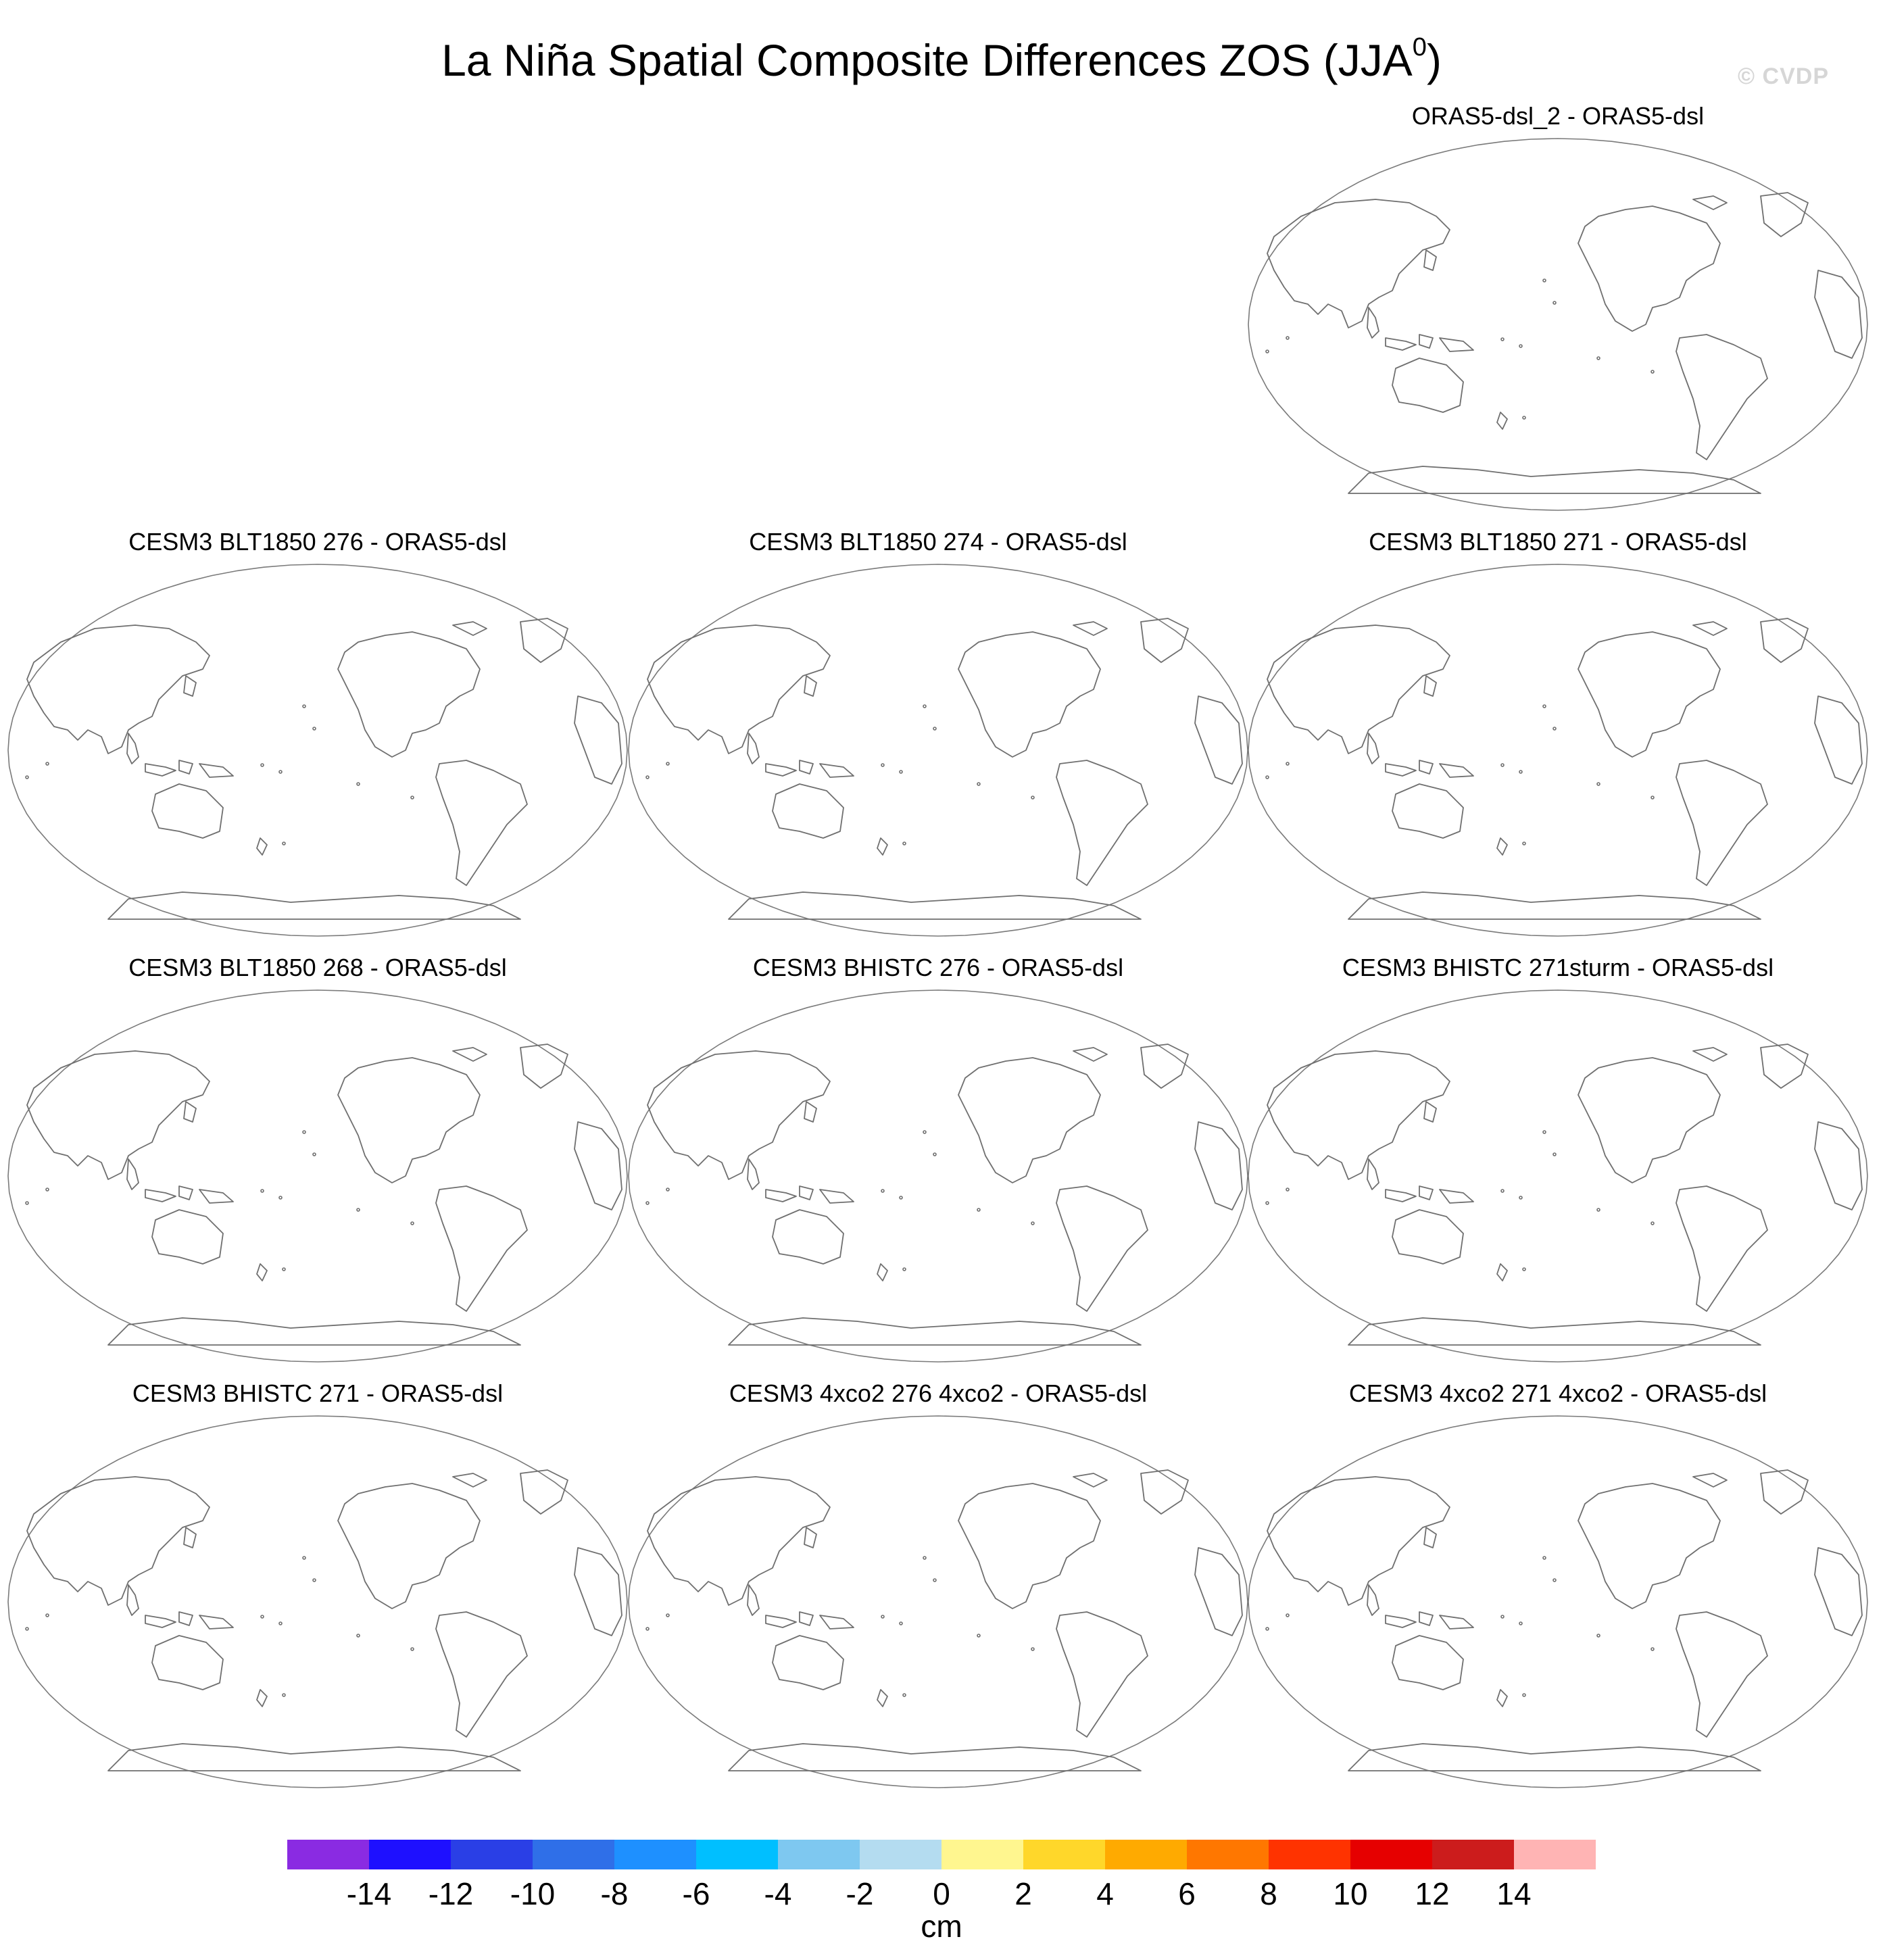 This screenshot has width=1883, height=1960. I want to click on colorbar-tick-label: -12, so click(451, 1893).